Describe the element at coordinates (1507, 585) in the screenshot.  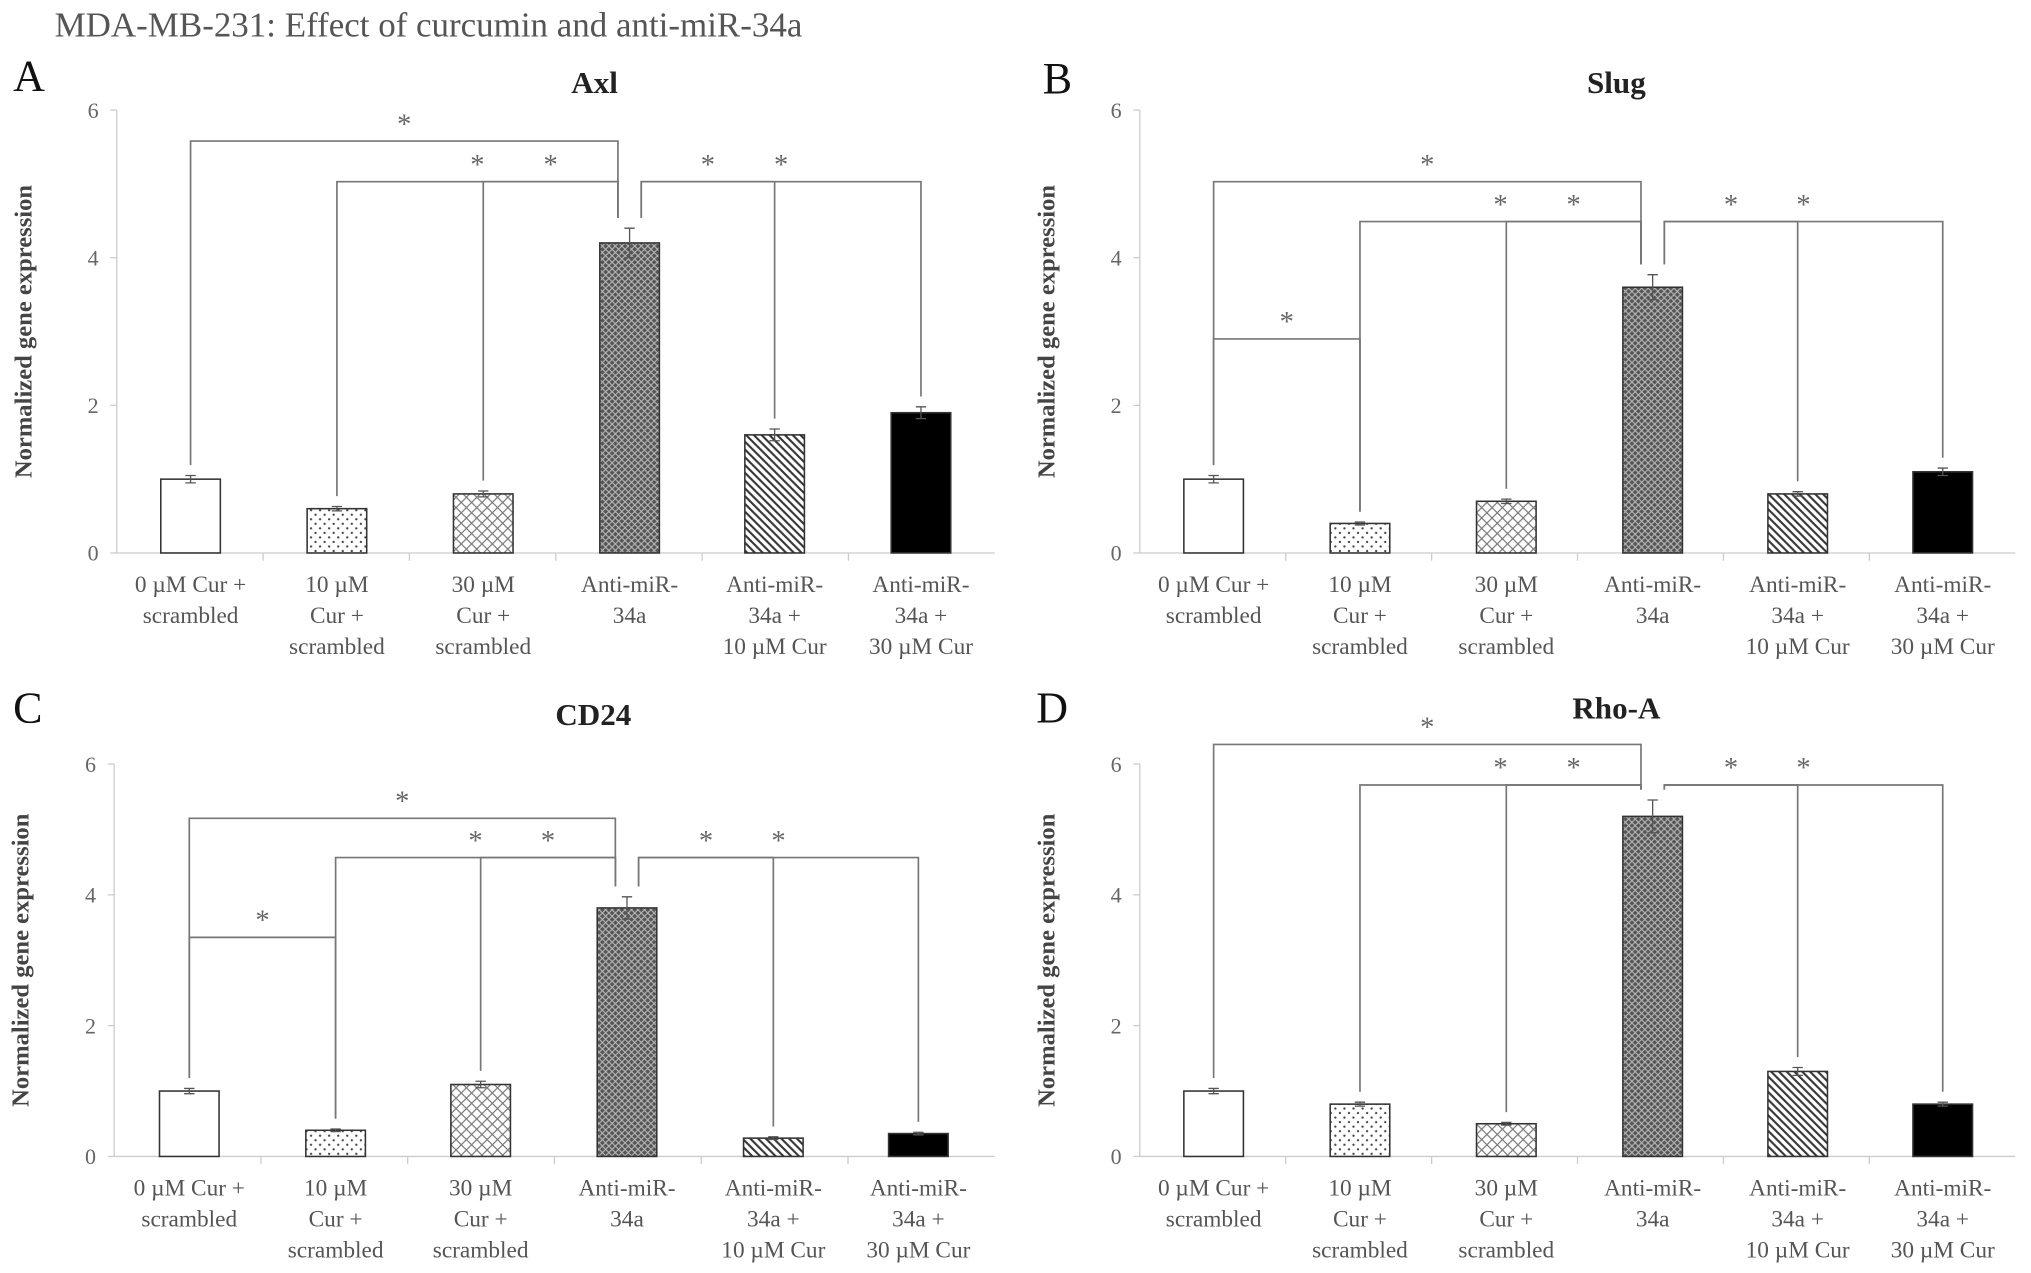
I see `x-category-label: 30 µM` at that location.